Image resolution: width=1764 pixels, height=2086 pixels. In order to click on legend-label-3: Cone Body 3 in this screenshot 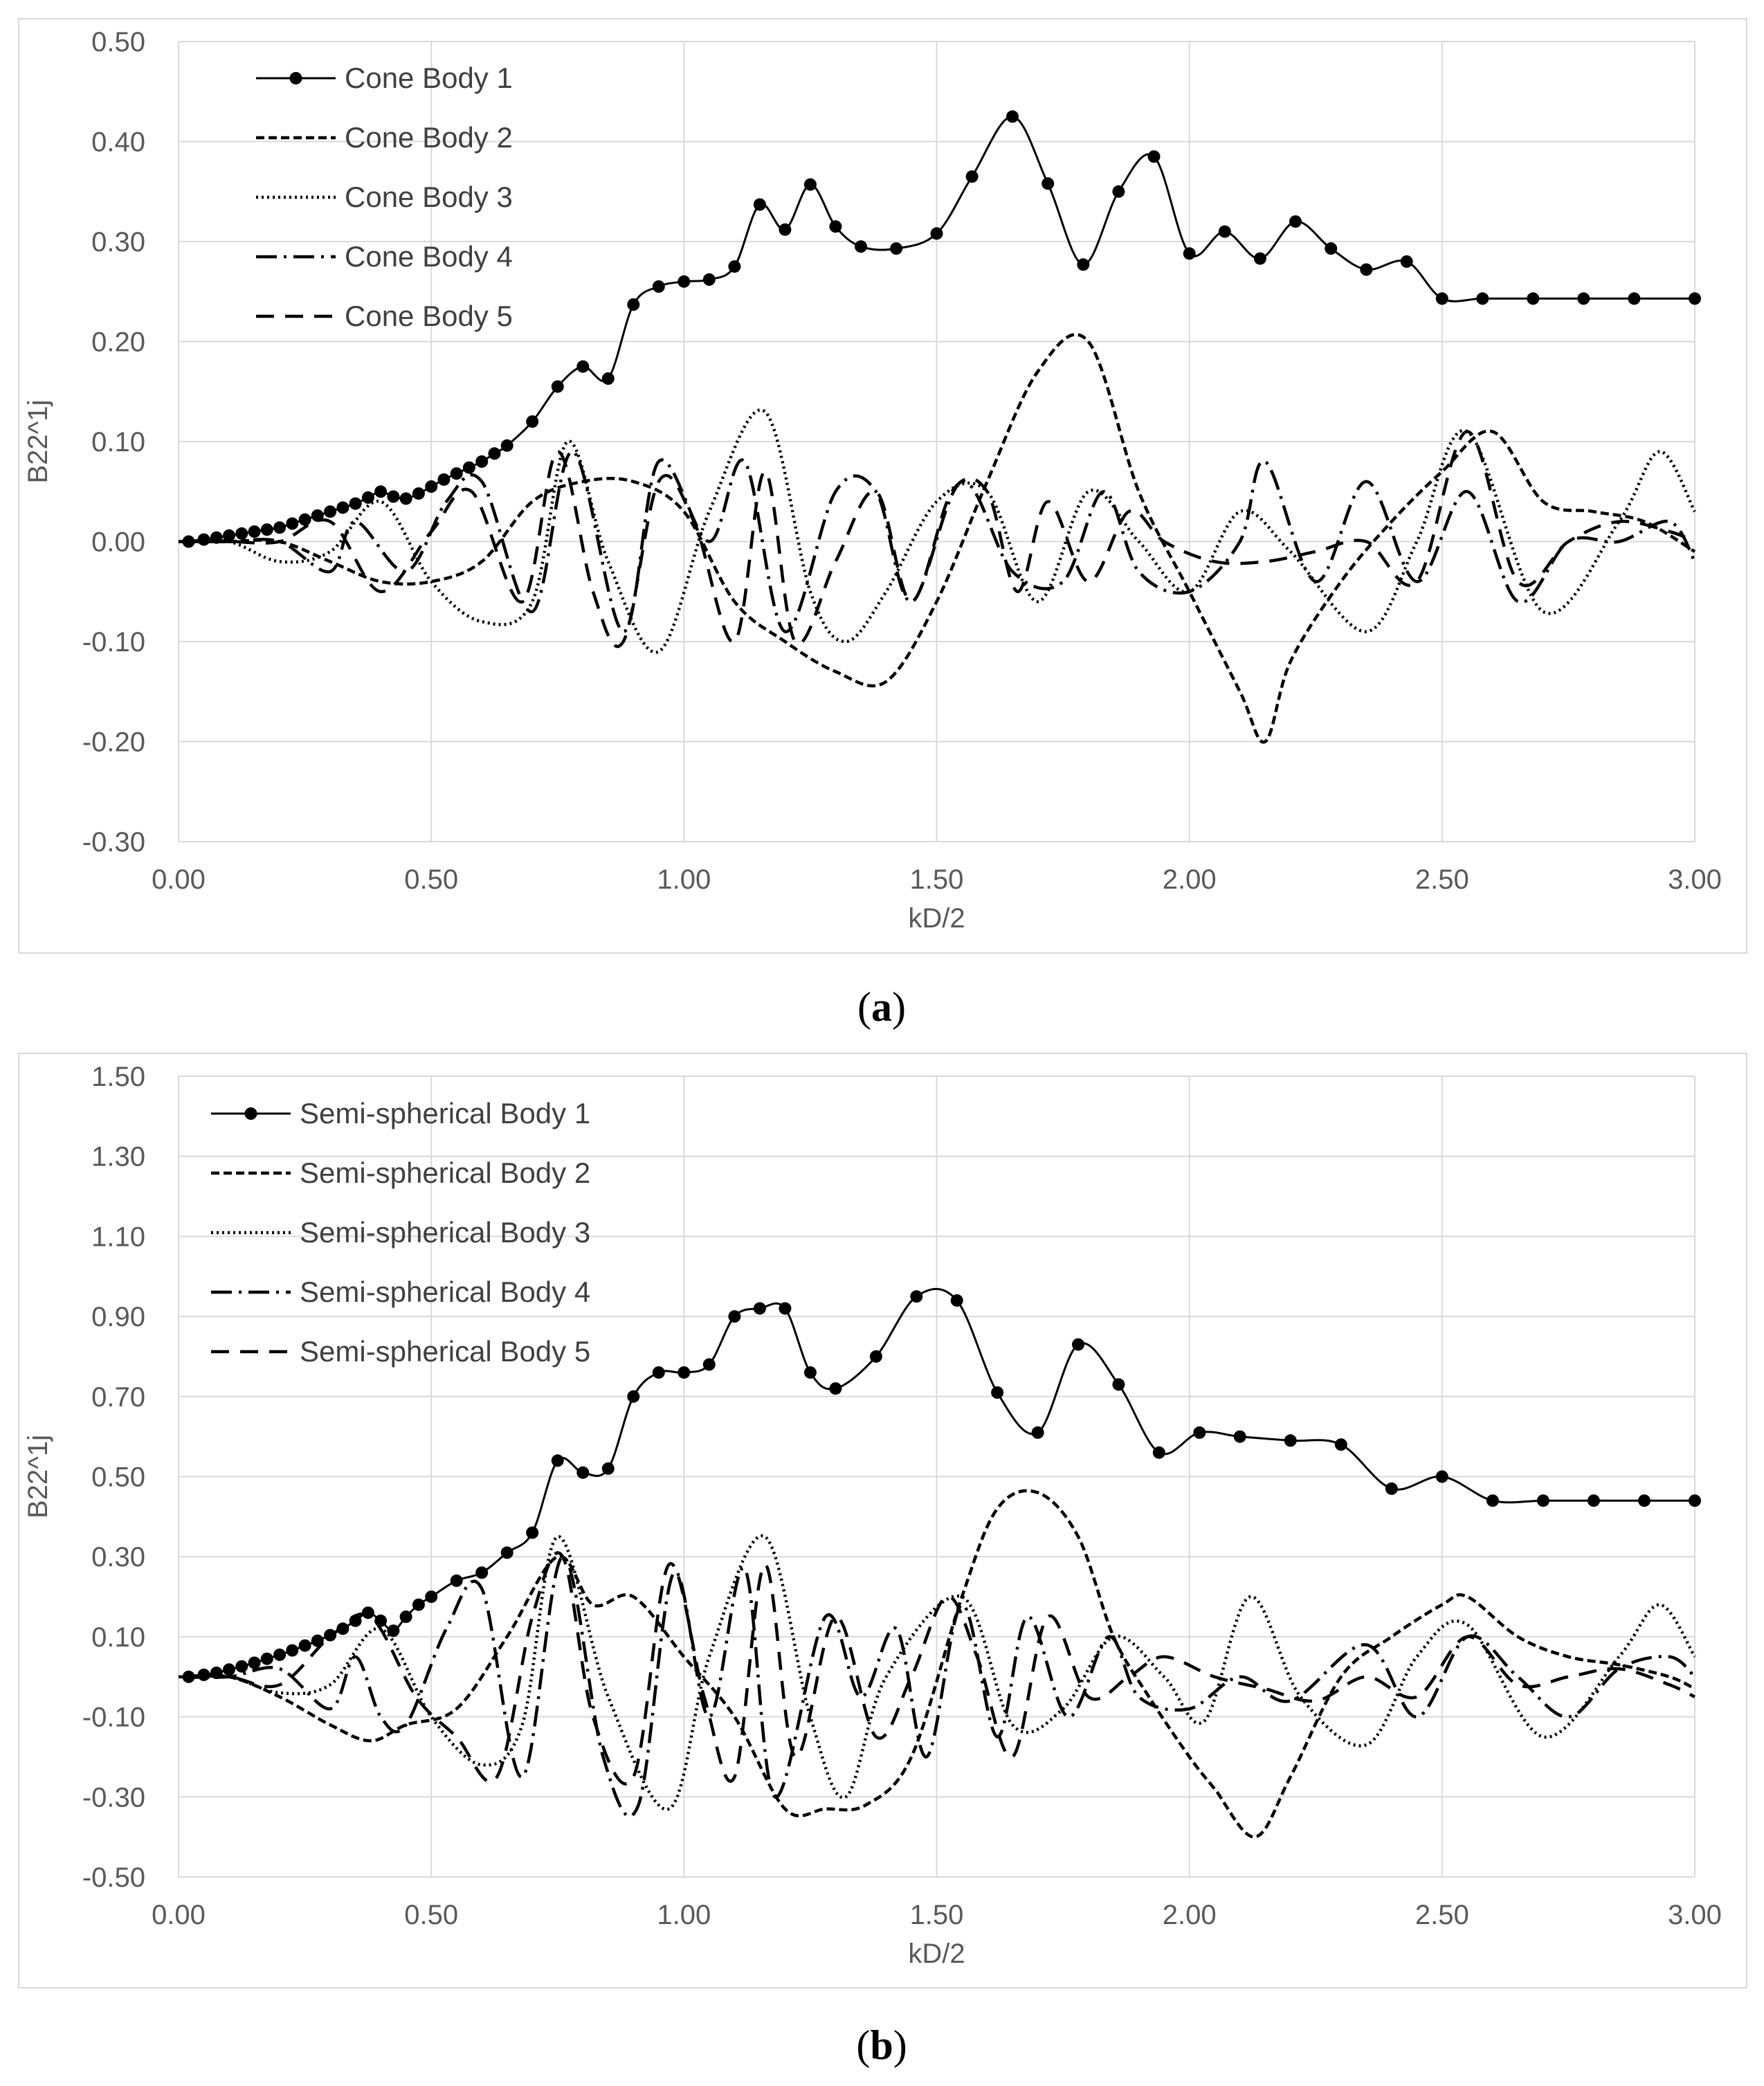, I will do `click(429, 197)`.